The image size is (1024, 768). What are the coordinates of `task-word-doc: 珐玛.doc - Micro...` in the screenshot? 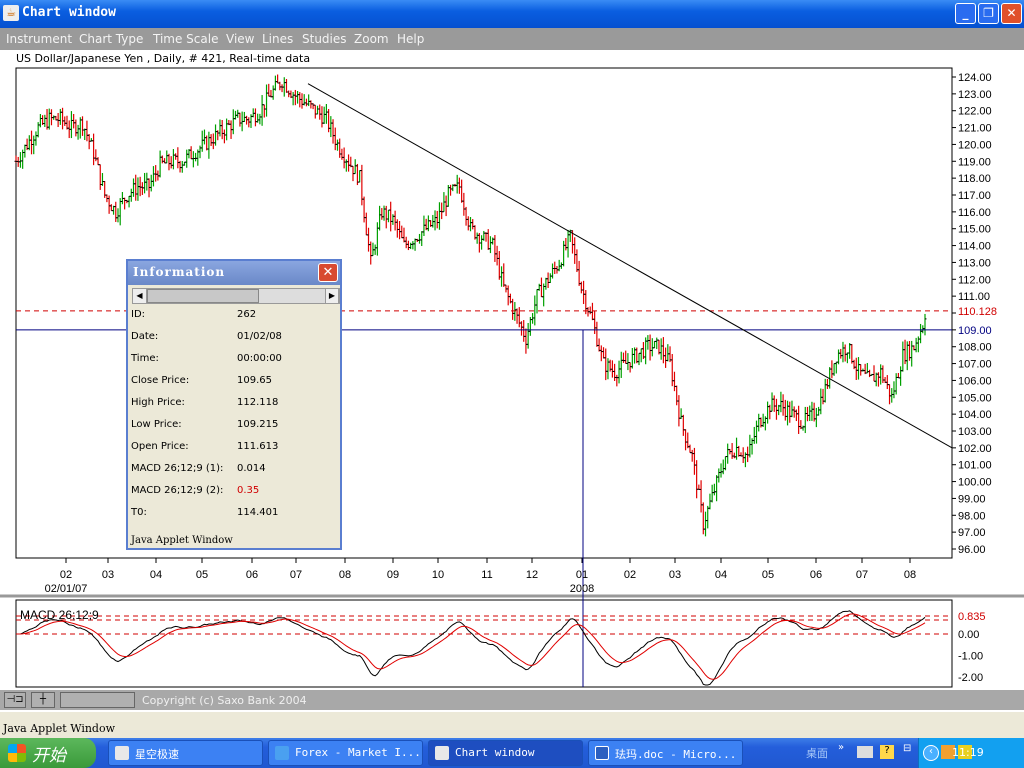 It's located at (665, 753).